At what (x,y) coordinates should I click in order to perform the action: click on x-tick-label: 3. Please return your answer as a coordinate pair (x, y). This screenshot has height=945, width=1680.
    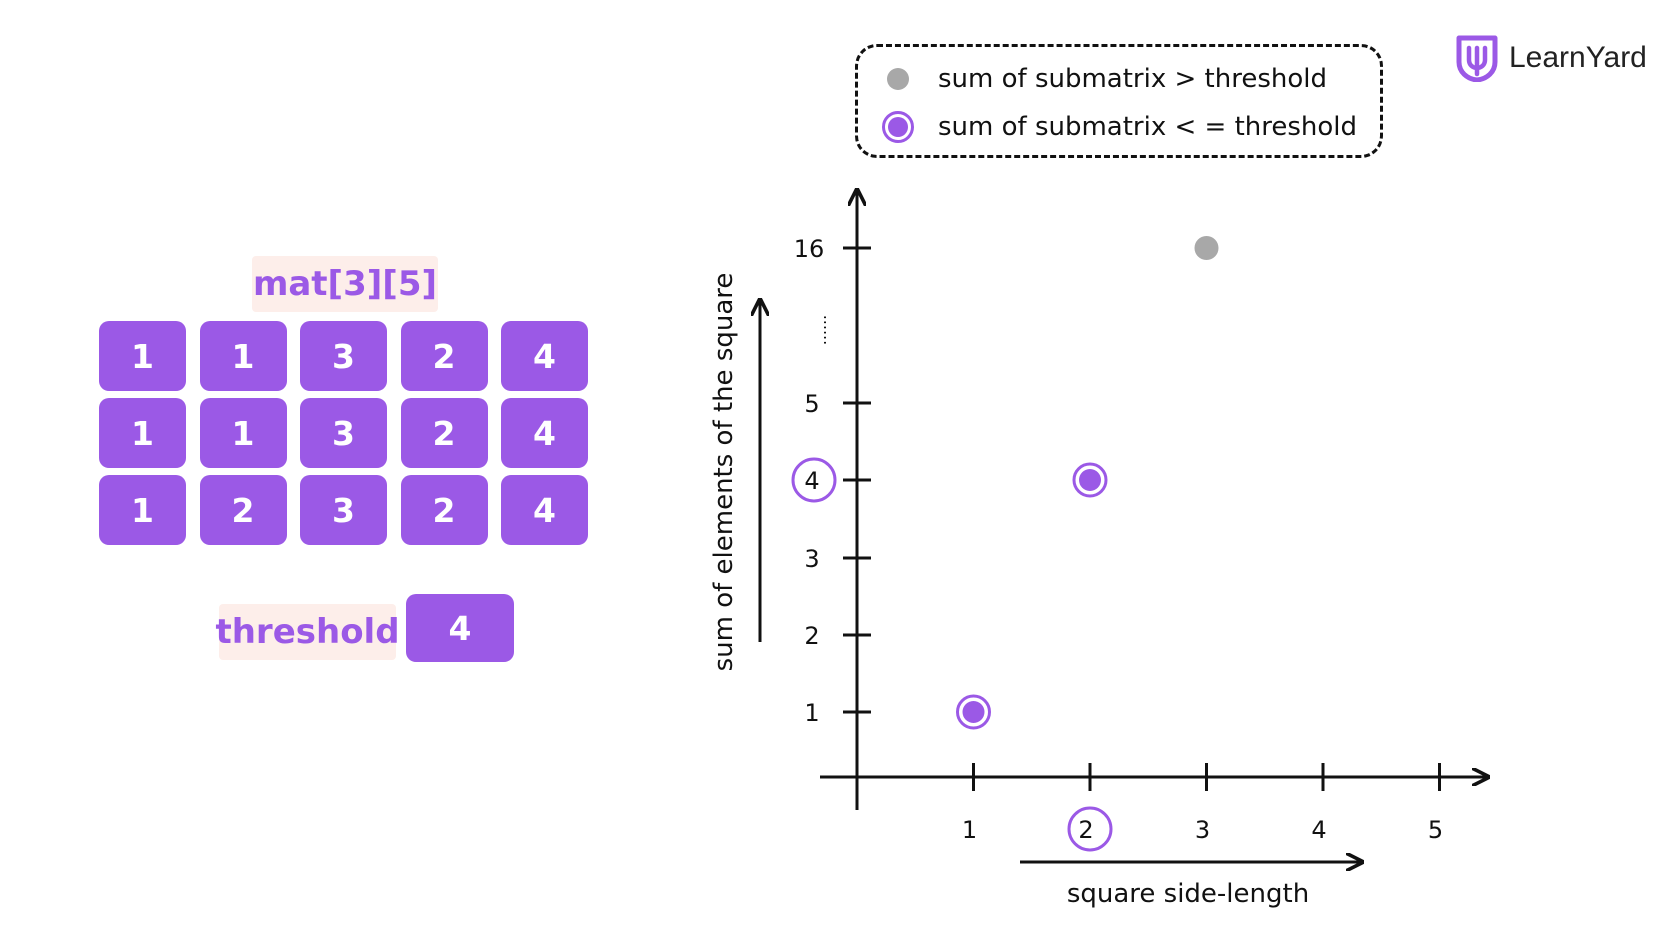
    Looking at the image, I should click on (1202, 830).